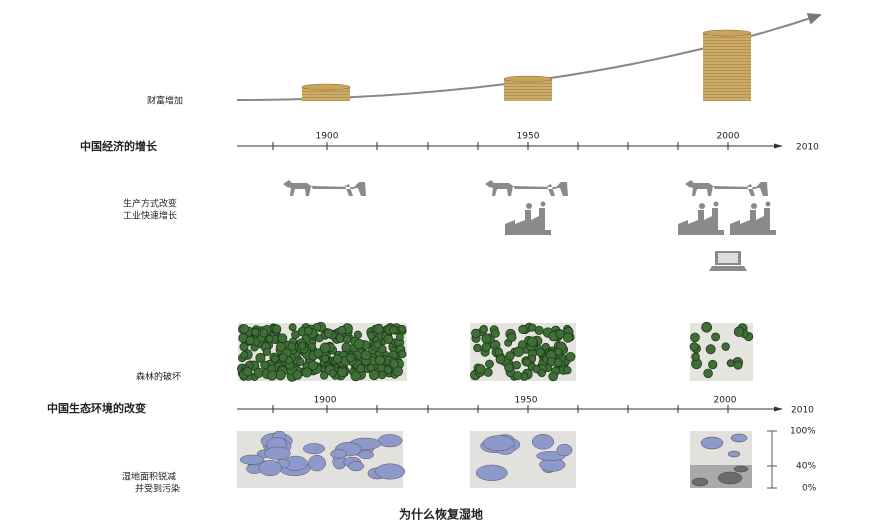  I want to click on wetland-label: 湿地面积锐减, so click(149, 477).